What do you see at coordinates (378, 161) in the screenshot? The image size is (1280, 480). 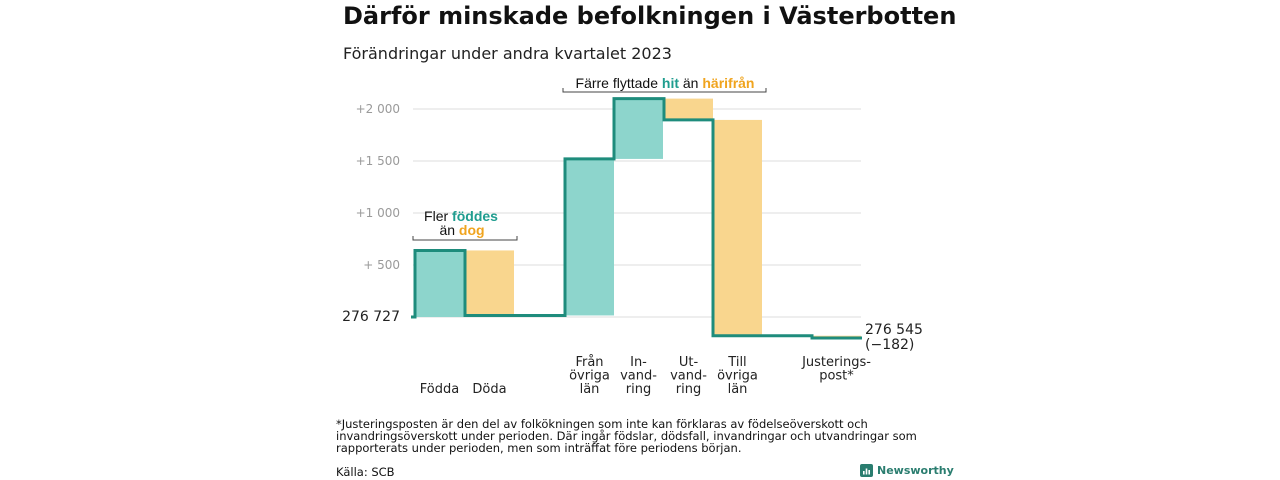 I see `y-tick-label: +1 500` at bounding box center [378, 161].